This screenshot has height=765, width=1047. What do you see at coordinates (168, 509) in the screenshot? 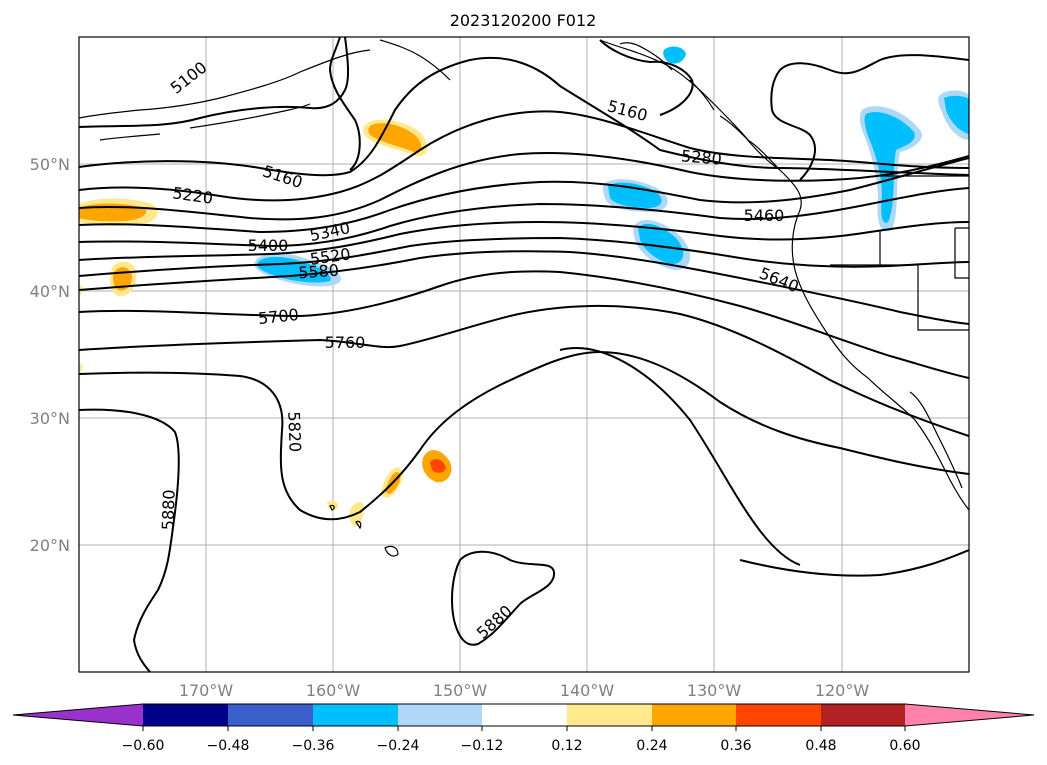
I see `contour-label-5880-west: 5880` at bounding box center [168, 509].